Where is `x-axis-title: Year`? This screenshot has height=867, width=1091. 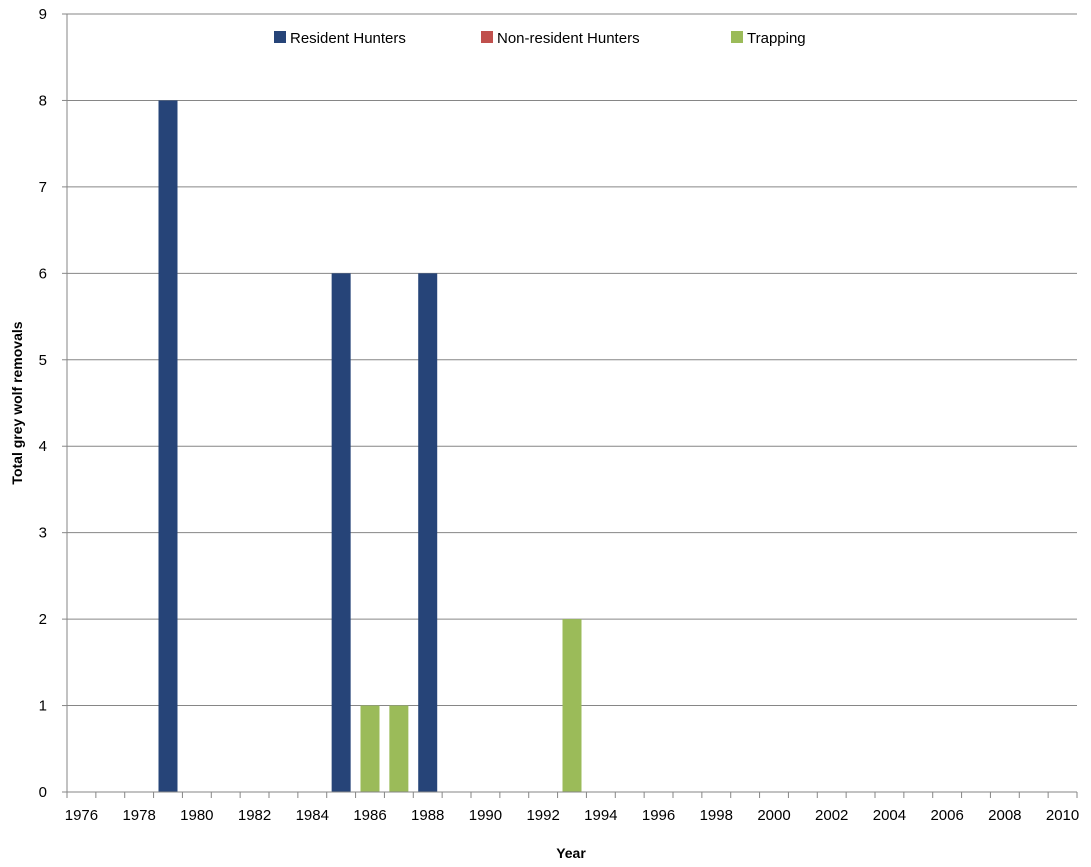 x-axis-title: Year is located at coordinates (571, 853).